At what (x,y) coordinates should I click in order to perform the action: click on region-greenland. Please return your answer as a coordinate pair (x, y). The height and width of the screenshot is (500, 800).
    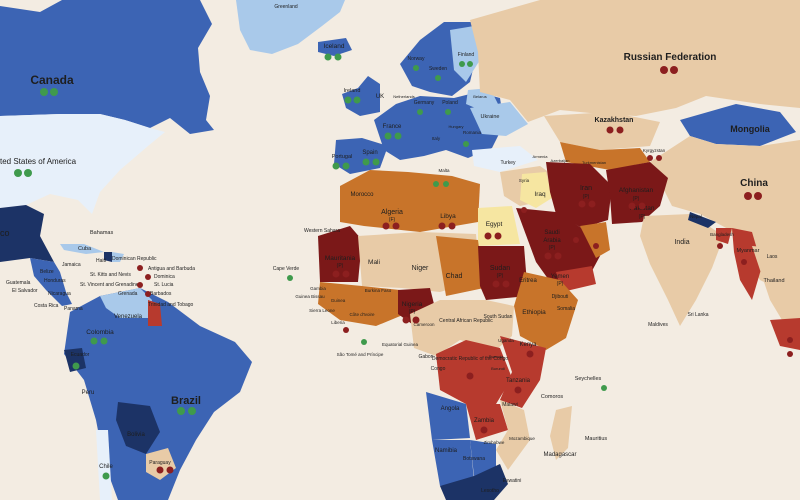
    Looking at the image, I should click on (290, 27).